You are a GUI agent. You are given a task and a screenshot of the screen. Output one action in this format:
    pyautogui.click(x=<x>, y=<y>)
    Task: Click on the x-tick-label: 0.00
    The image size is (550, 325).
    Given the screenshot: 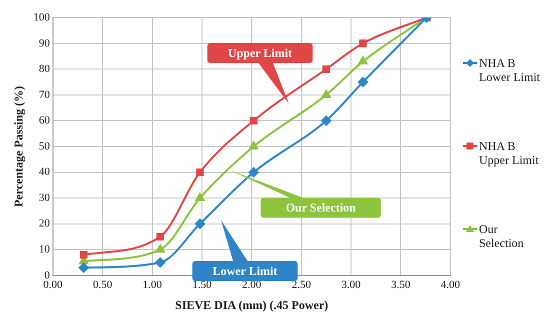 What is the action you would take?
    pyautogui.click(x=53, y=284)
    